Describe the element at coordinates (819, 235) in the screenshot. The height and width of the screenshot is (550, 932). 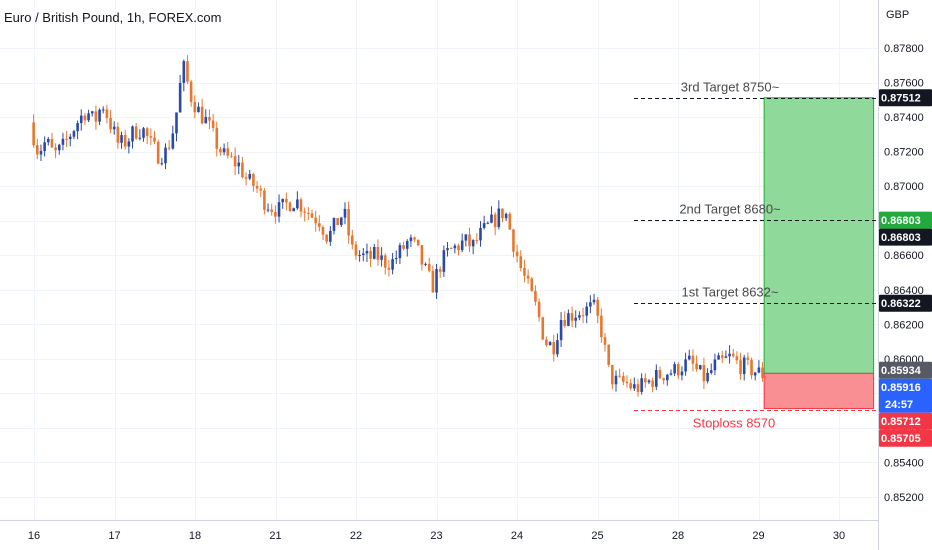
I see `profit-zone` at that location.